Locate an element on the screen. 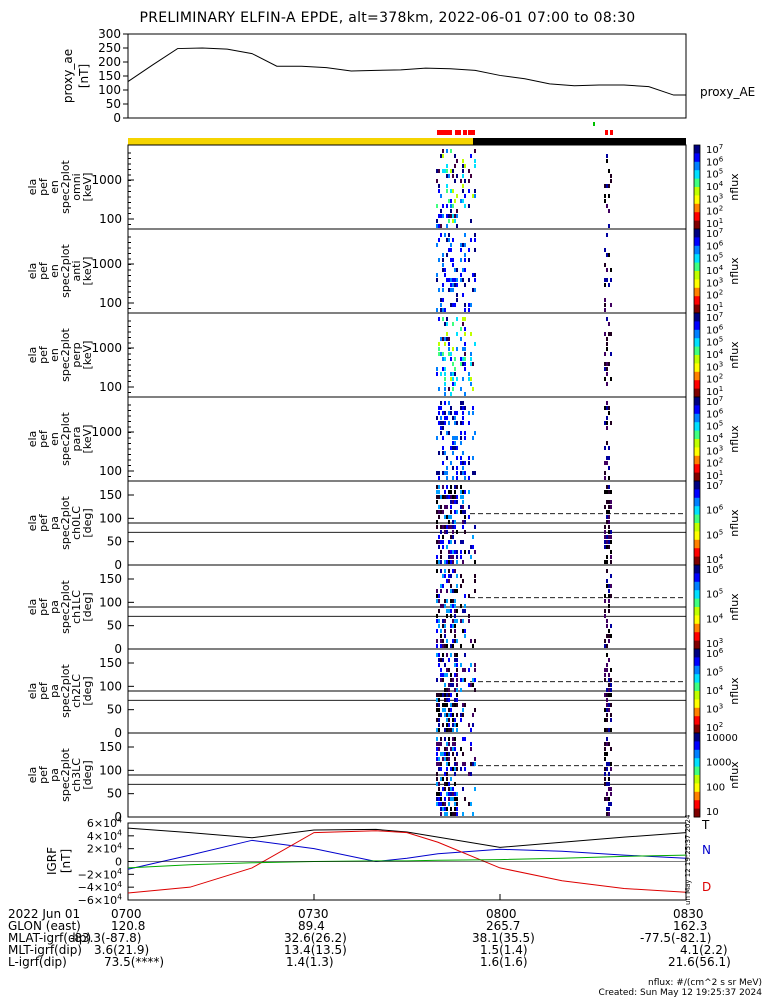 The height and width of the screenshot is (1000, 775). state-marker-red is located at coordinates (465, 132).